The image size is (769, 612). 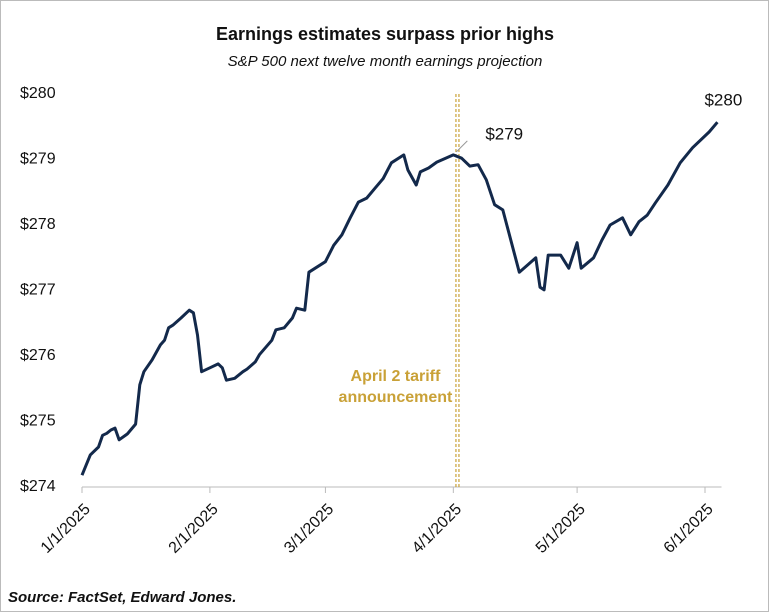 What do you see at coordinates (396, 376) in the screenshot?
I see `event-label: April 2 tariff` at bounding box center [396, 376].